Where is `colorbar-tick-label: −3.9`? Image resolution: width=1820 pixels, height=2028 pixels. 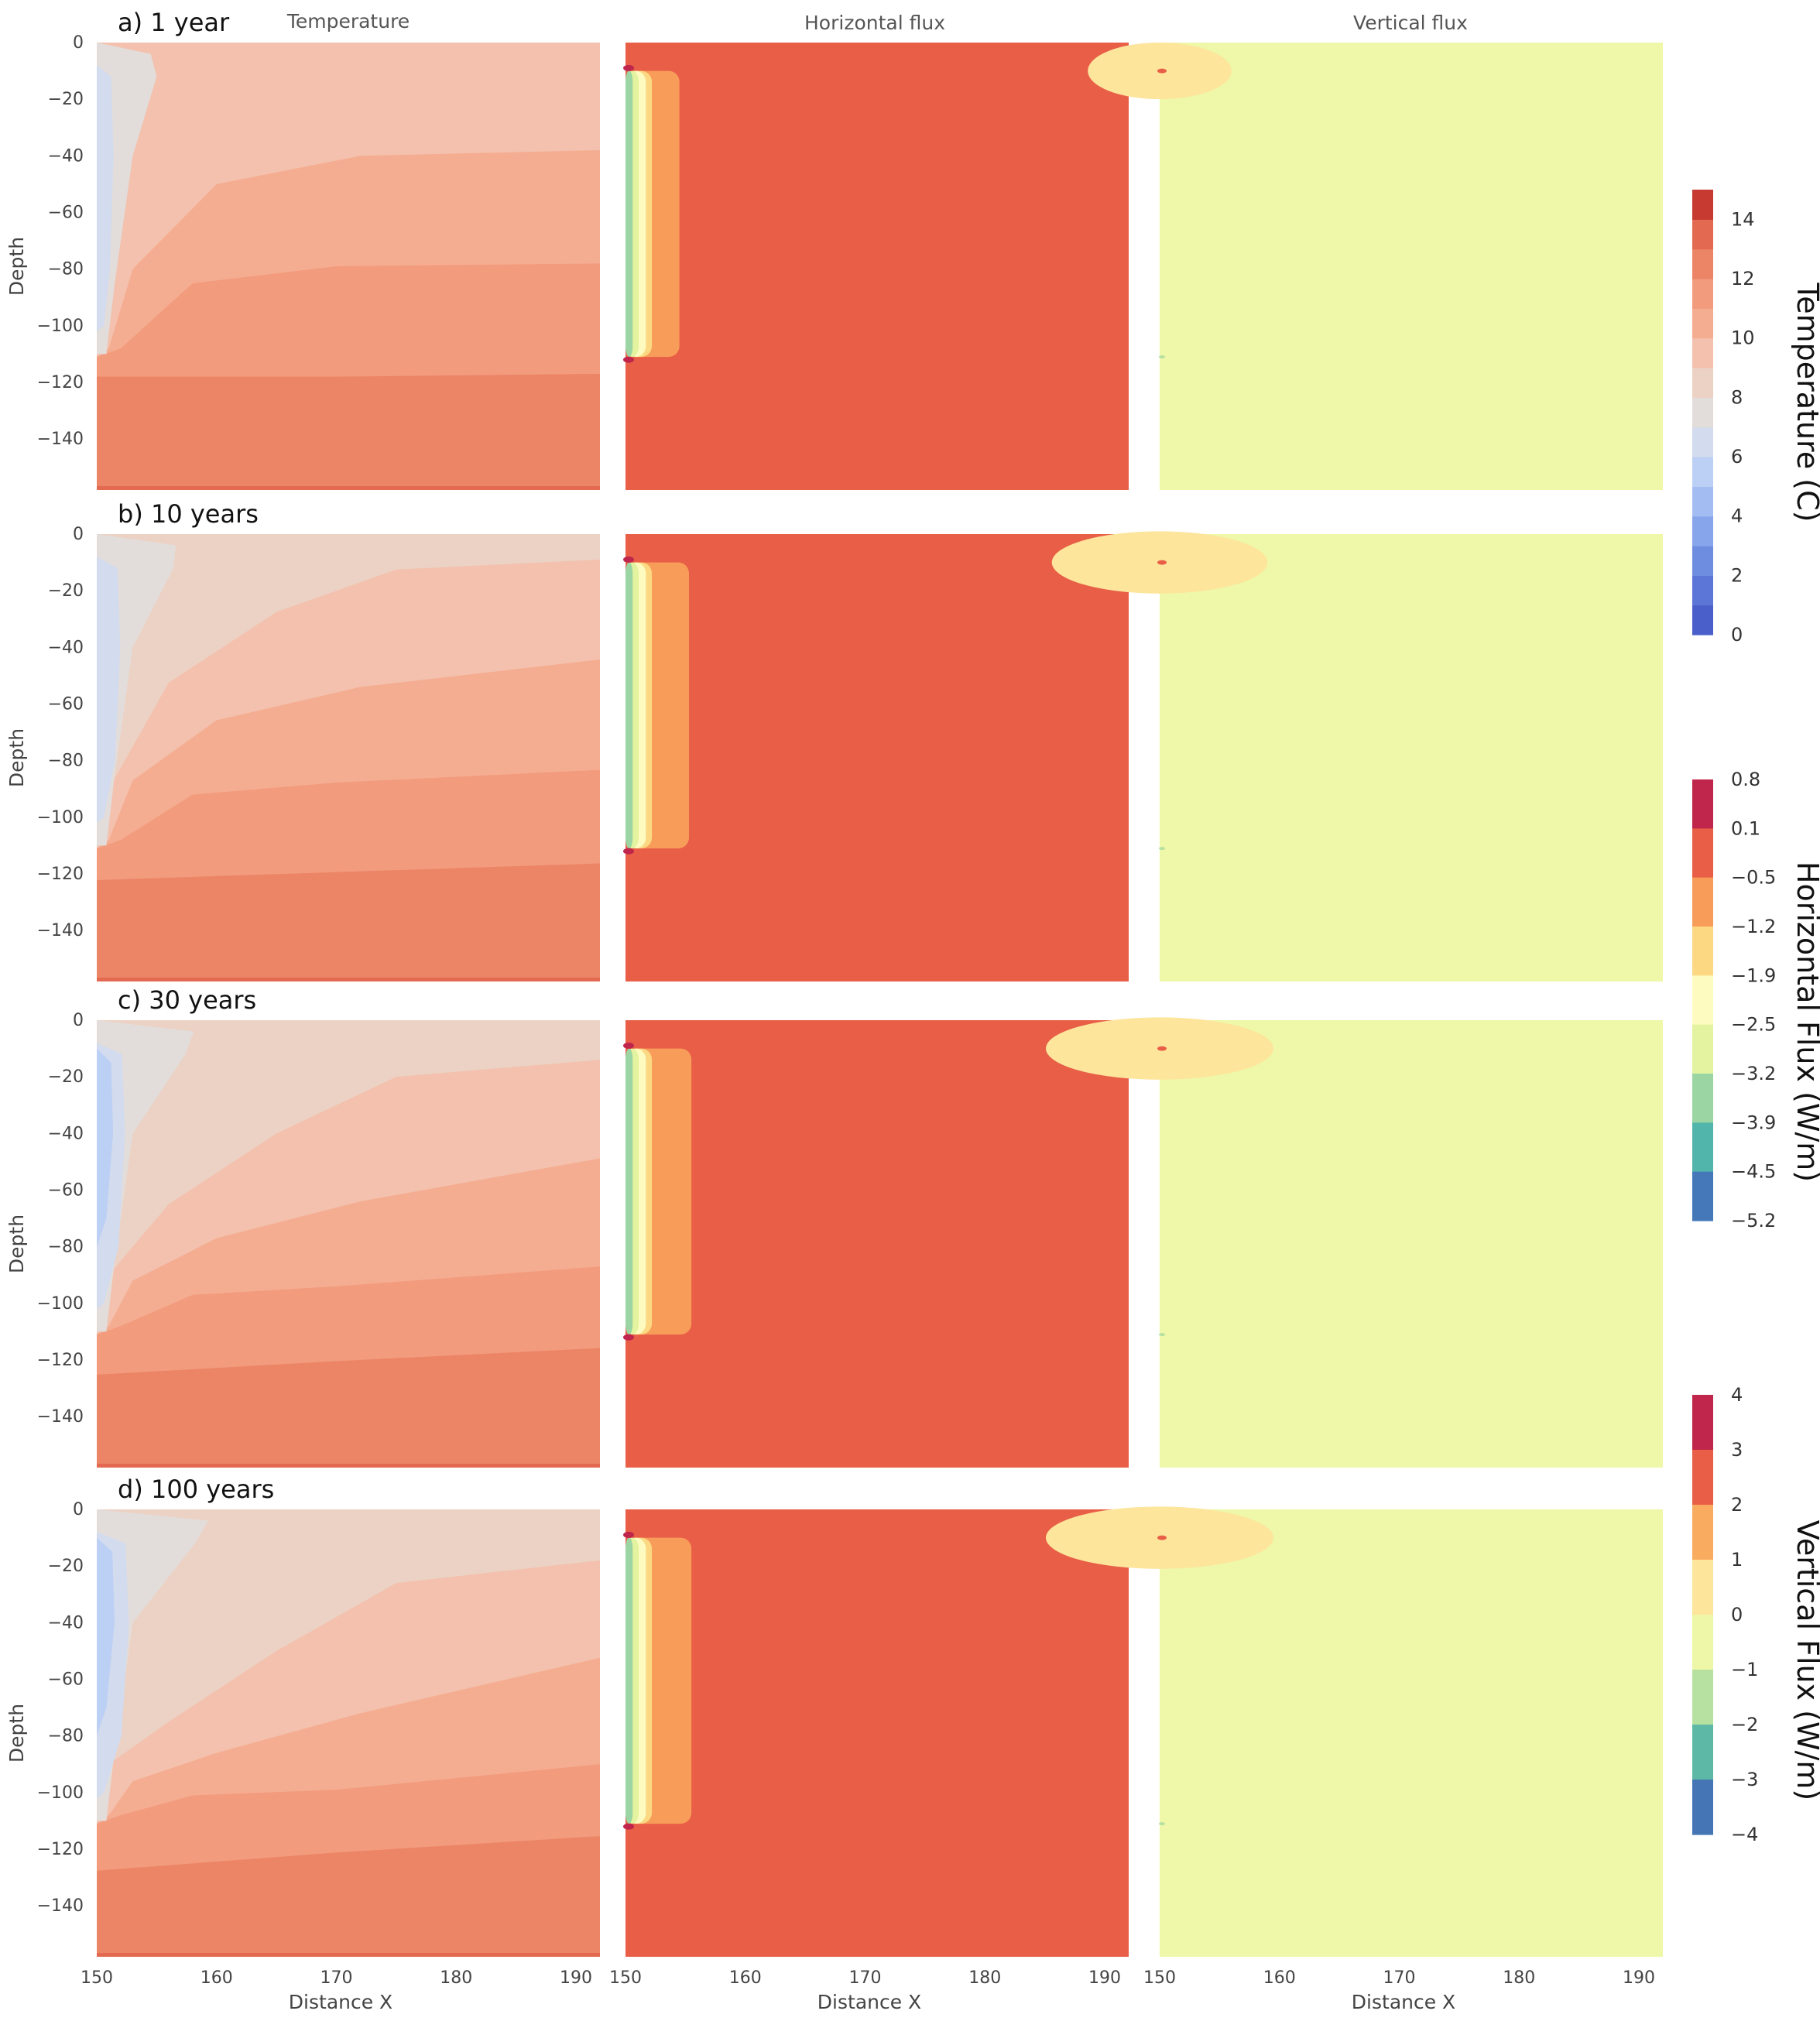
colorbar-tick-label: −3.9 is located at coordinates (1753, 1122).